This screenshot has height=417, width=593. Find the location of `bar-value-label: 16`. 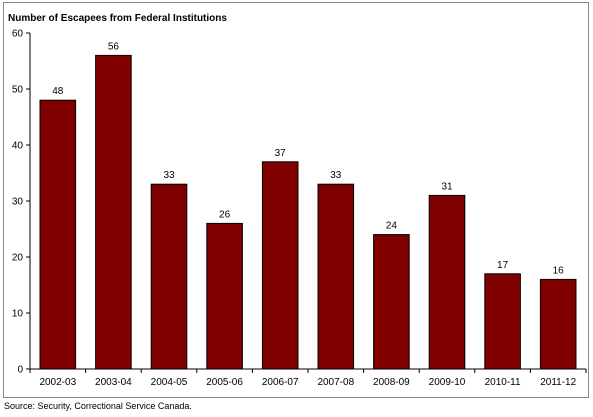

bar-value-label: 16 is located at coordinates (559, 270).